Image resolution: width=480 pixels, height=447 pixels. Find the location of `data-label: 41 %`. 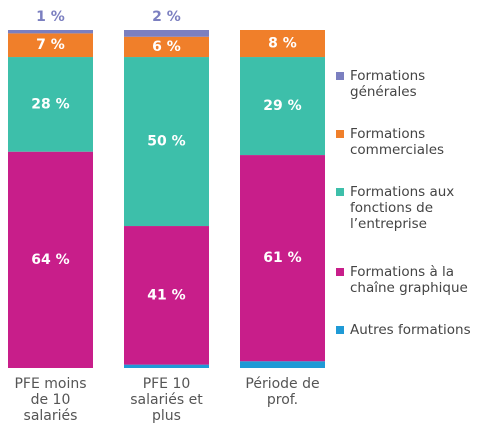

data-label: 41 % is located at coordinates (166, 295).